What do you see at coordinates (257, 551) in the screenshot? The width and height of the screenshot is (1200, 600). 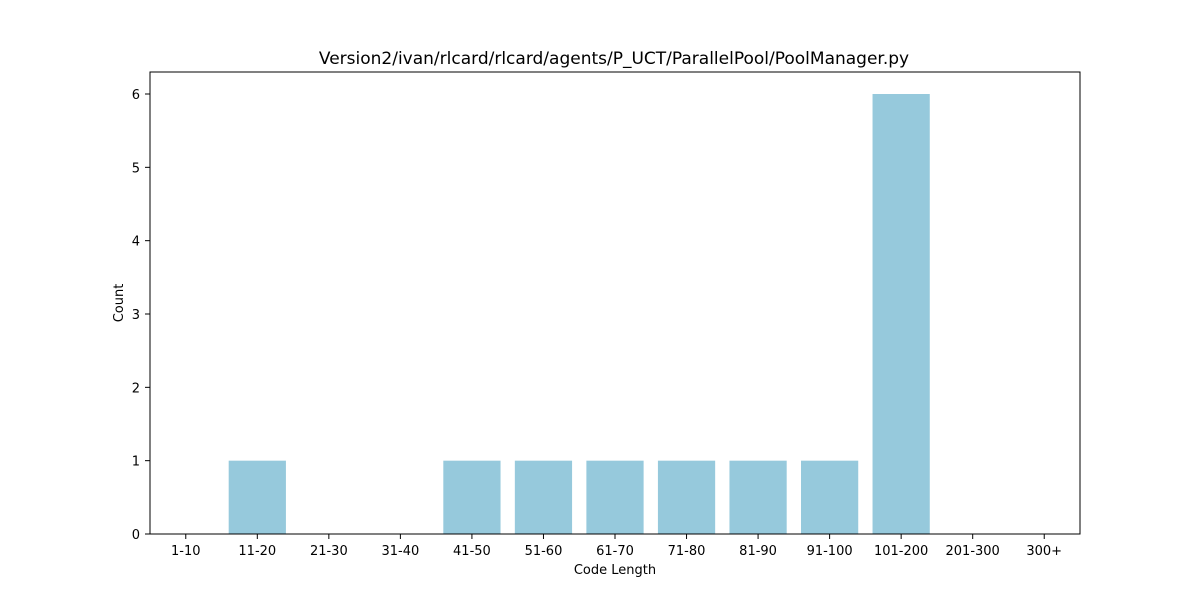 I see `x-tick-label: 11-20` at bounding box center [257, 551].